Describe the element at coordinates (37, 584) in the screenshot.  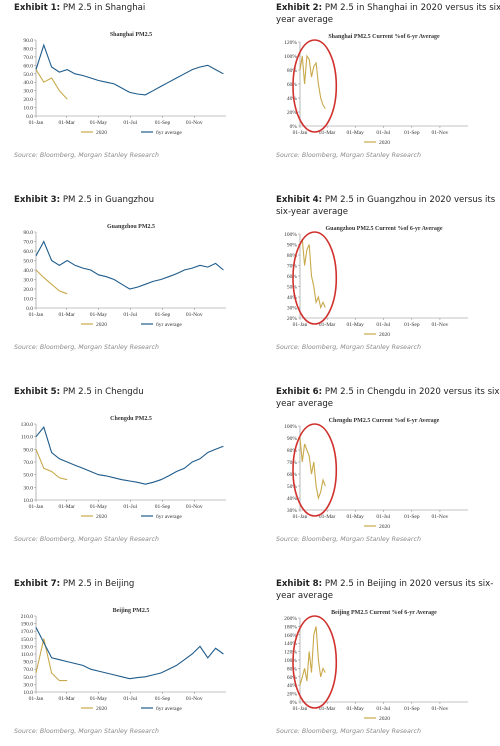
I see `exhibit-label: Exhibit 7:` at that location.